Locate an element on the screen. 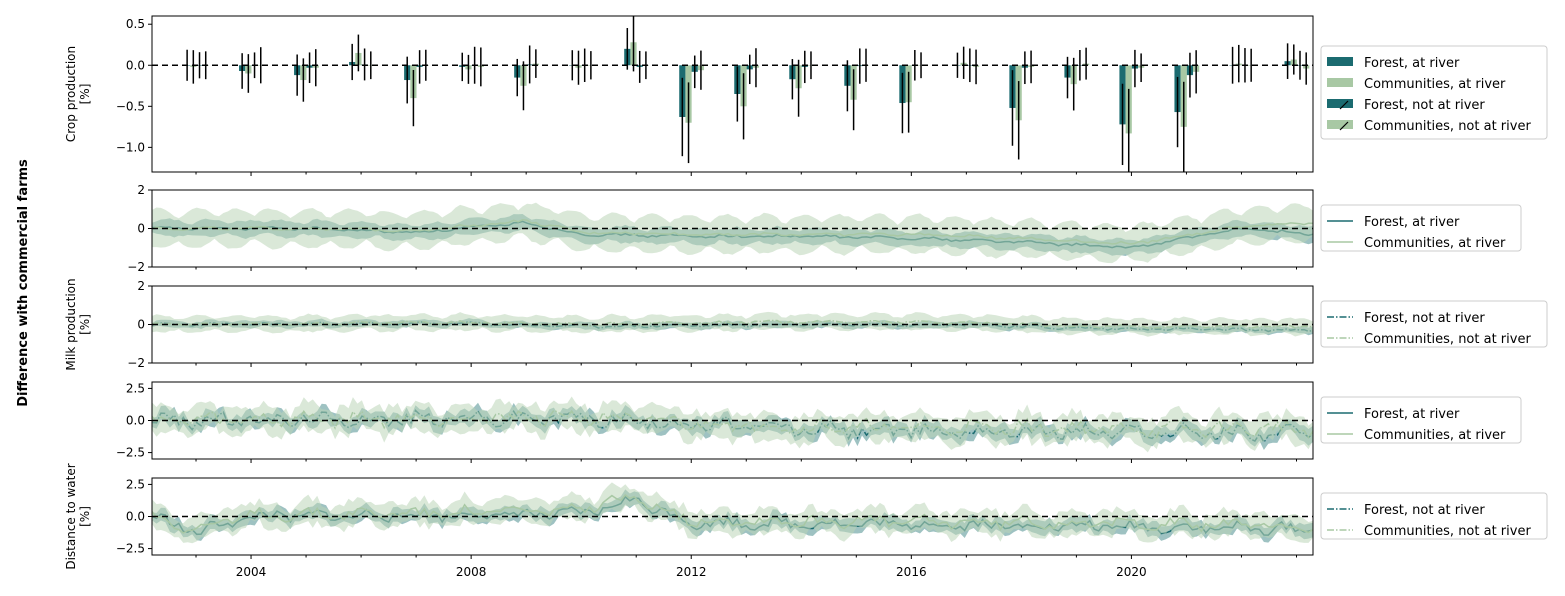 This screenshot has width=1565, height=596. y-tick-label: −0.5 is located at coordinates (130, 106).